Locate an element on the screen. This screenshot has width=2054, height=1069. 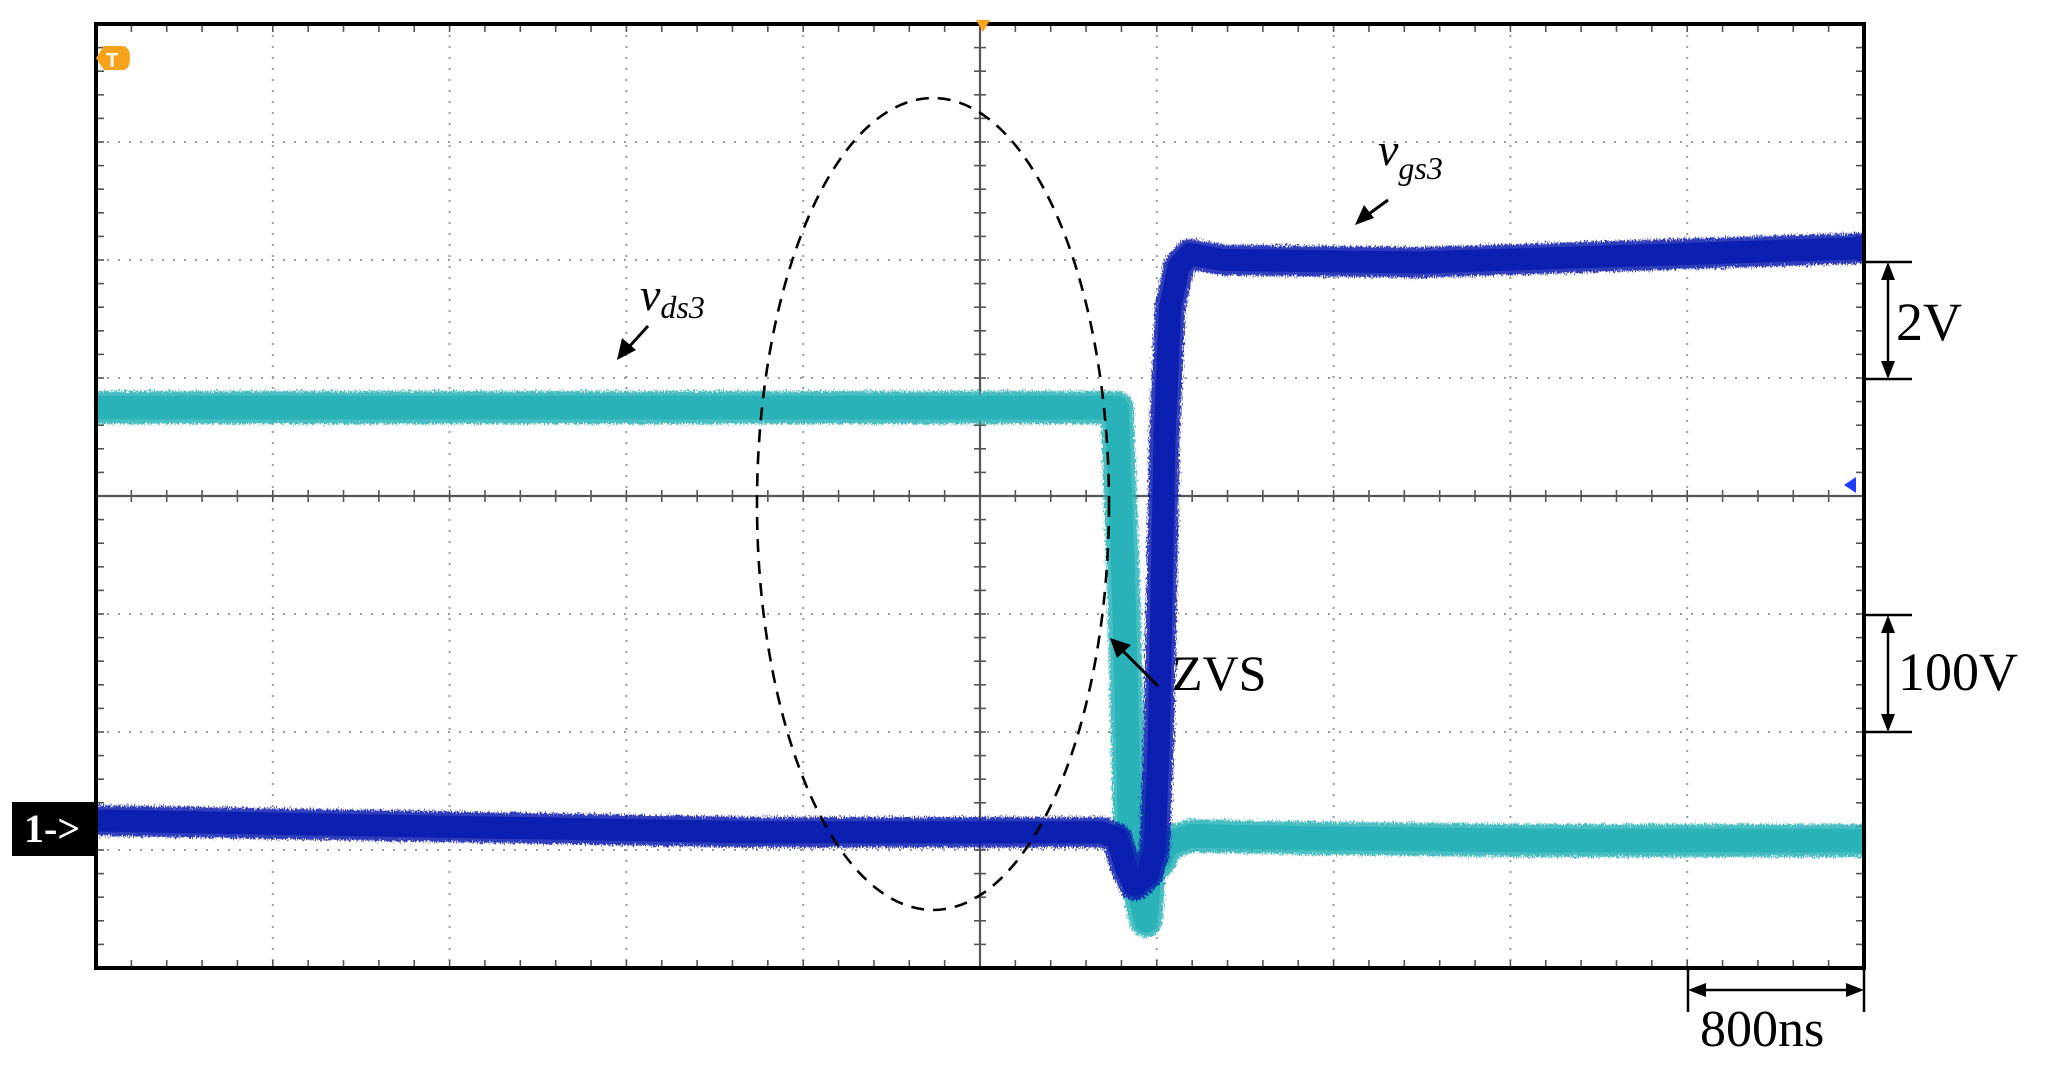
trigger-level-label: T is located at coordinates (112, 61).